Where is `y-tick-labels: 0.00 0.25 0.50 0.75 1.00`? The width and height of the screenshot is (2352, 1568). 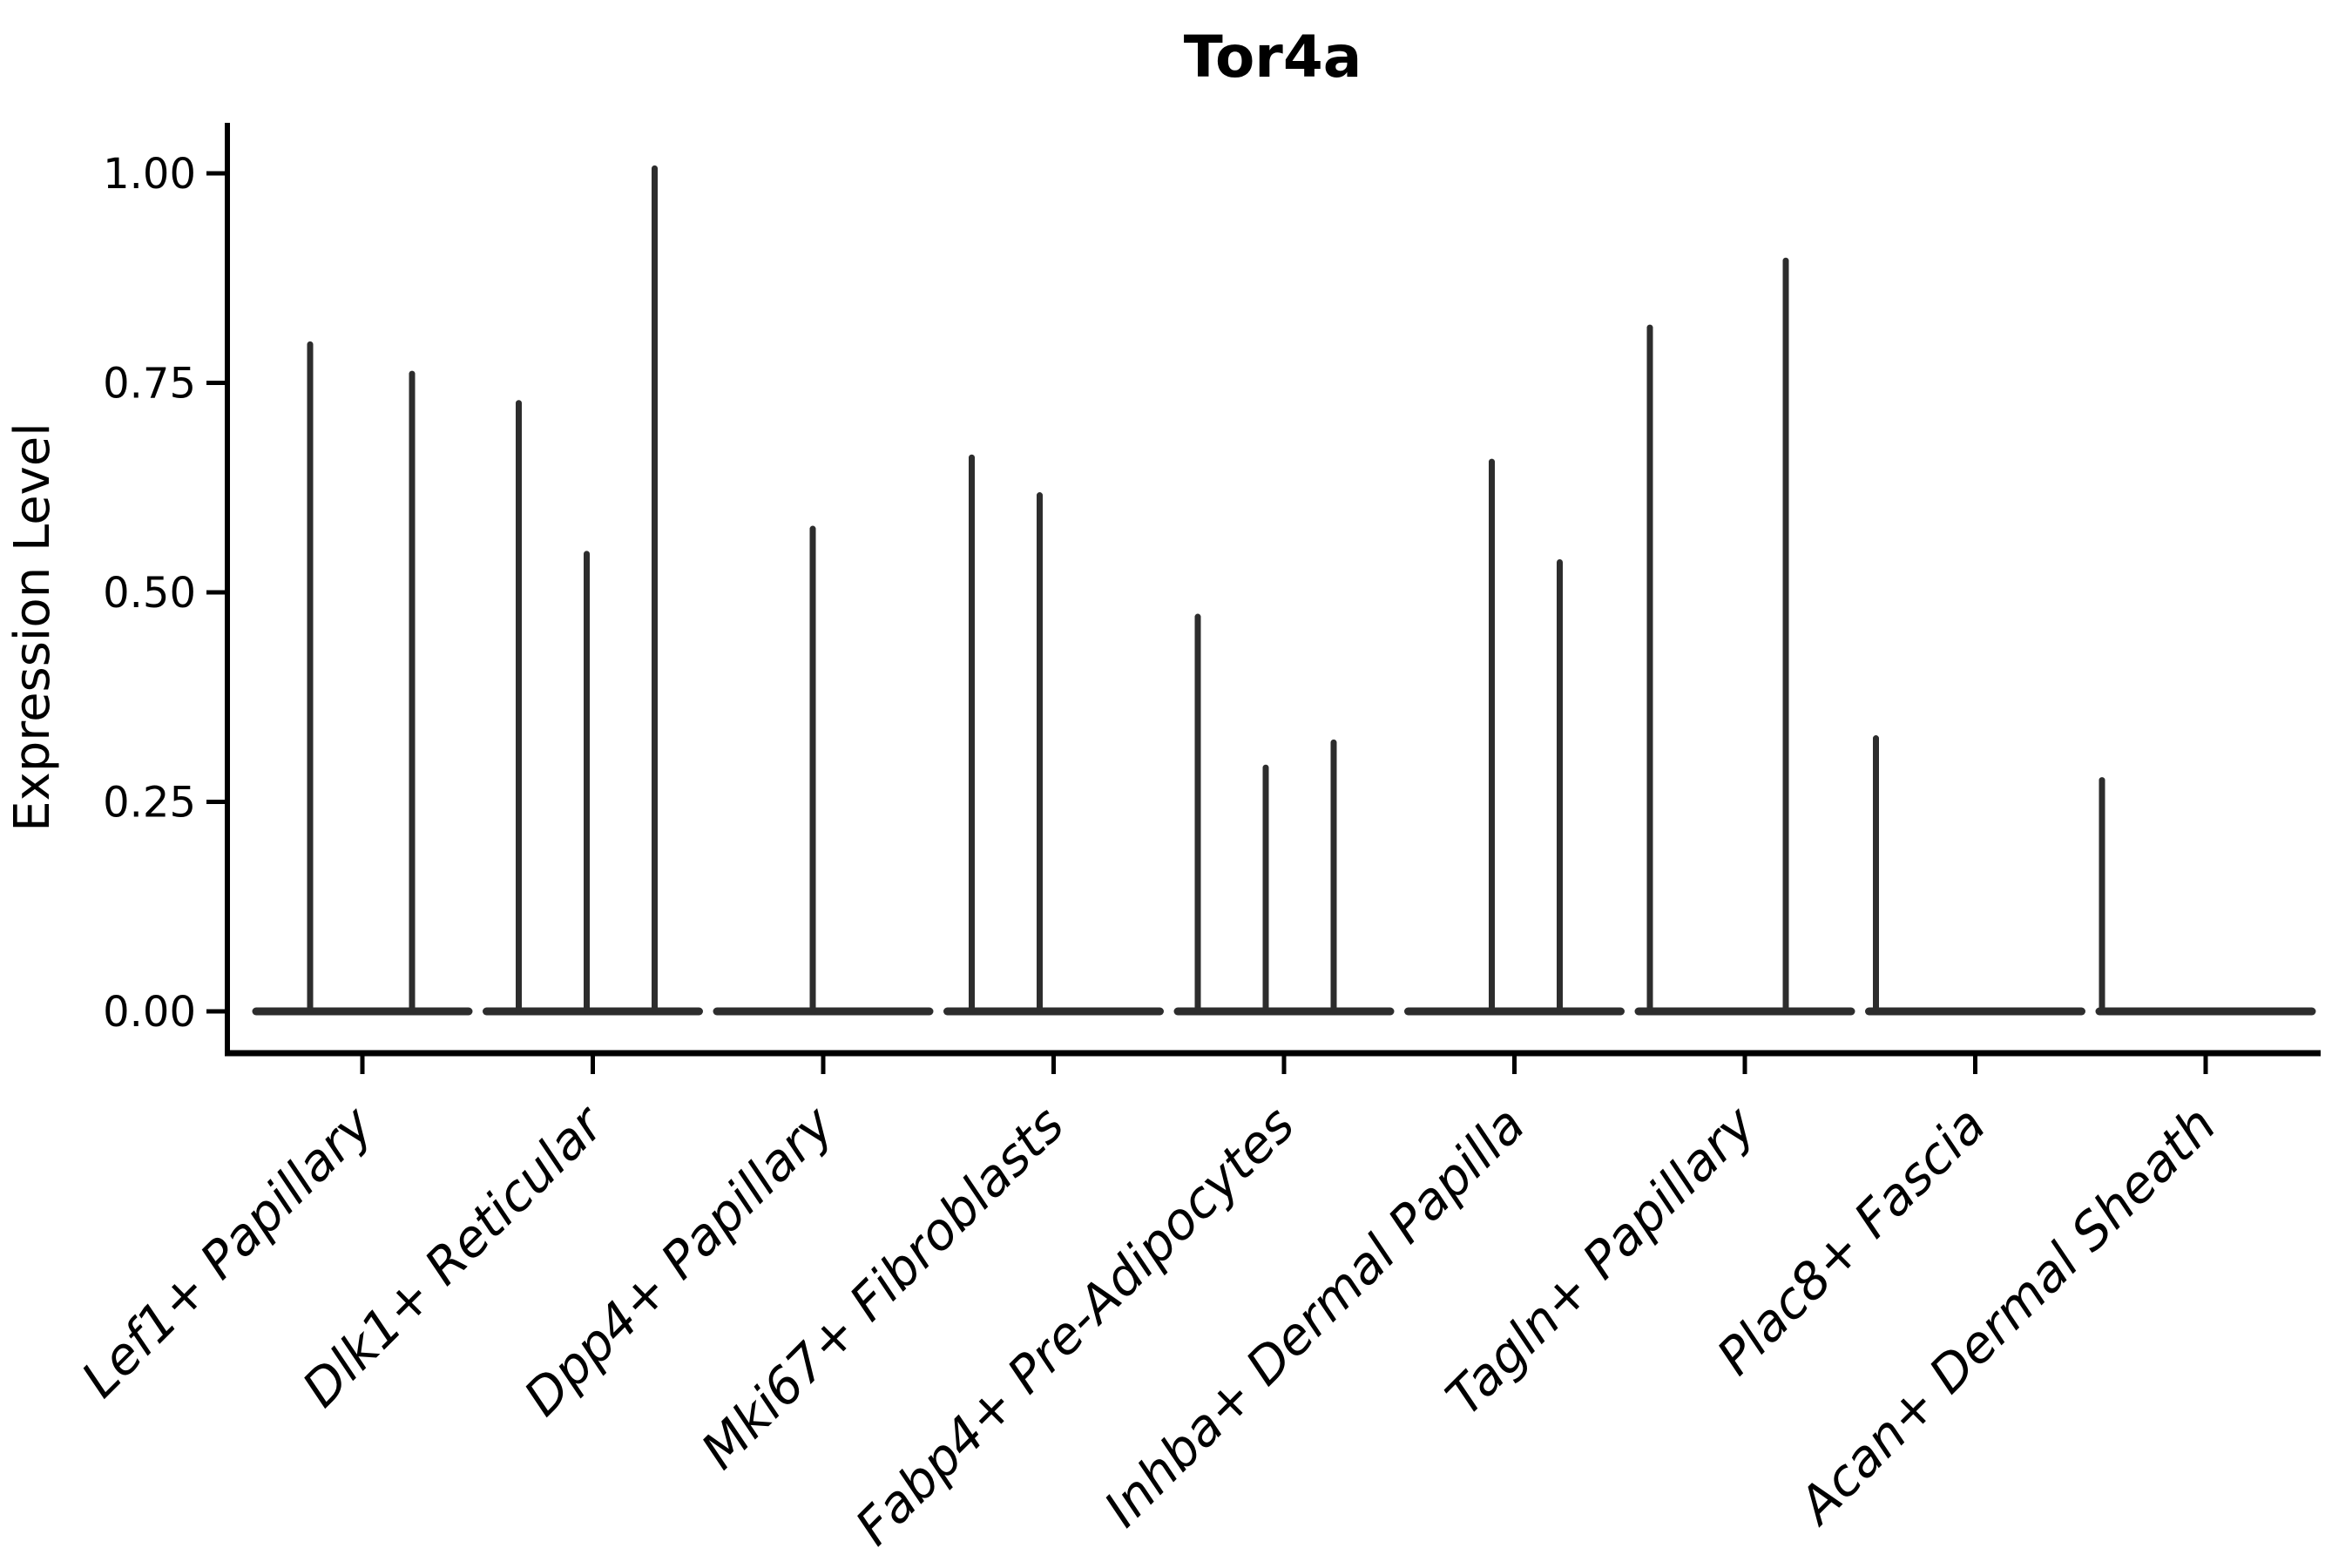 y-tick-labels: 0.00 0.25 0.50 0.75 1.00 is located at coordinates (150, 593).